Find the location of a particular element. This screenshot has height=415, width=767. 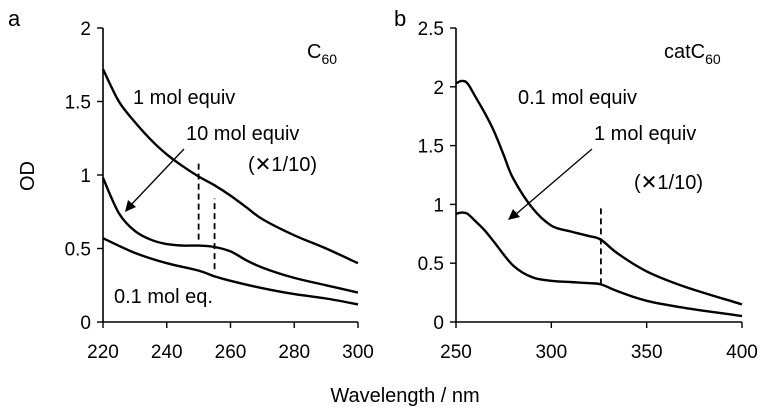

x-tick-label: 220 is located at coordinates (103, 352).